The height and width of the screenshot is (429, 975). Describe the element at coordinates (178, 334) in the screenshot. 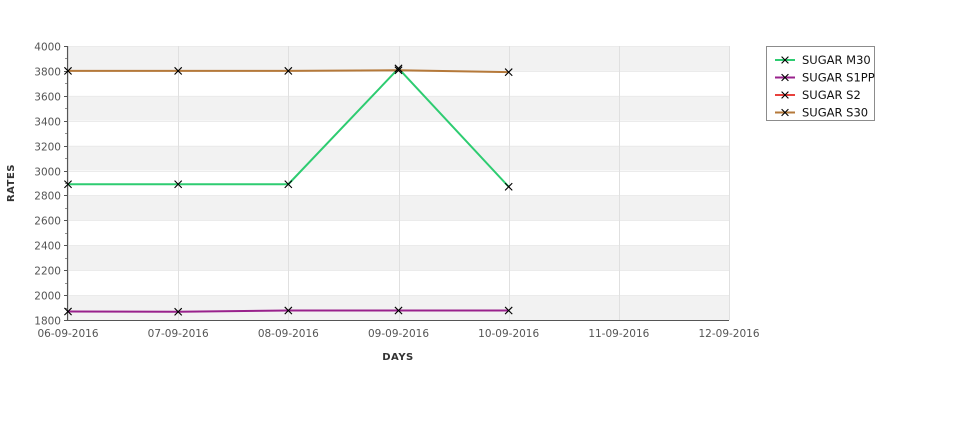

I see `x-tick-label: 07-09-2016` at that location.